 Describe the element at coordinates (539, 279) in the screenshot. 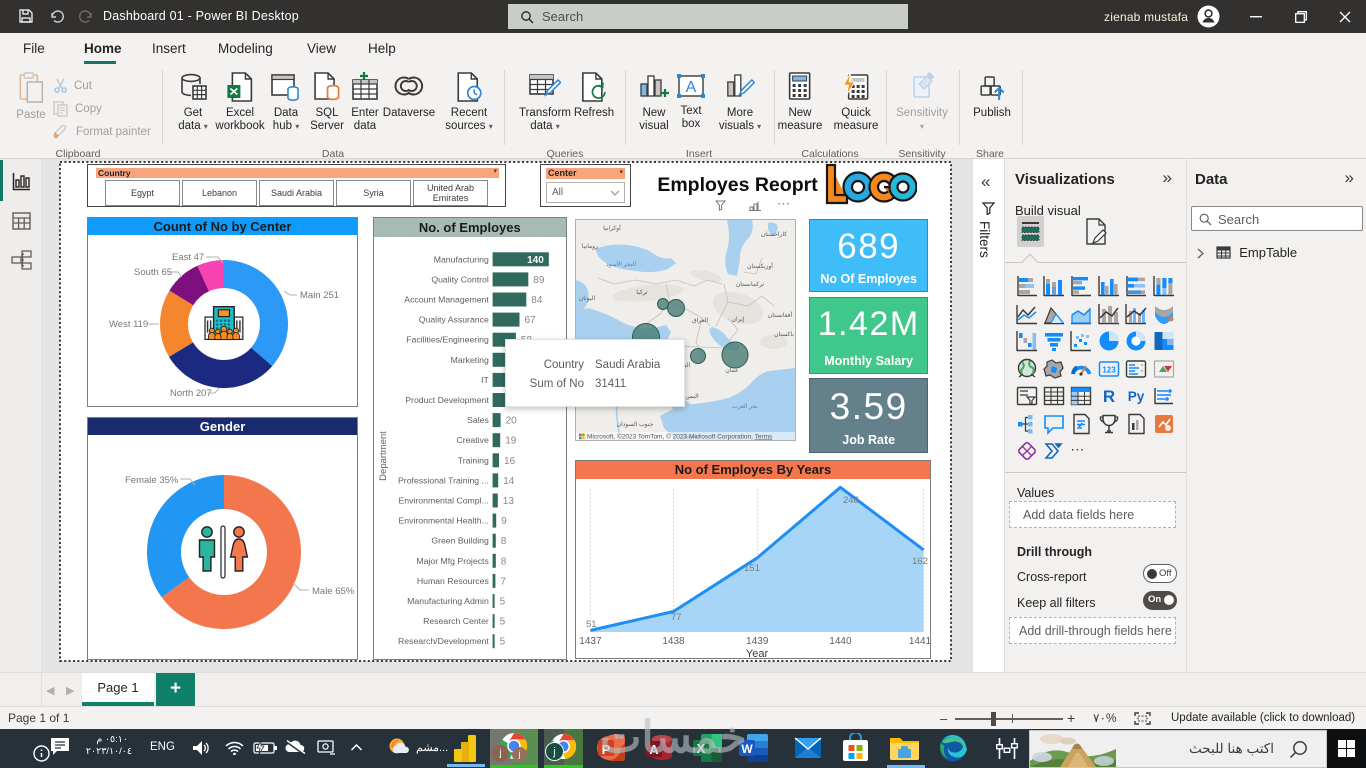

I see `svg-text: 89` at that location.